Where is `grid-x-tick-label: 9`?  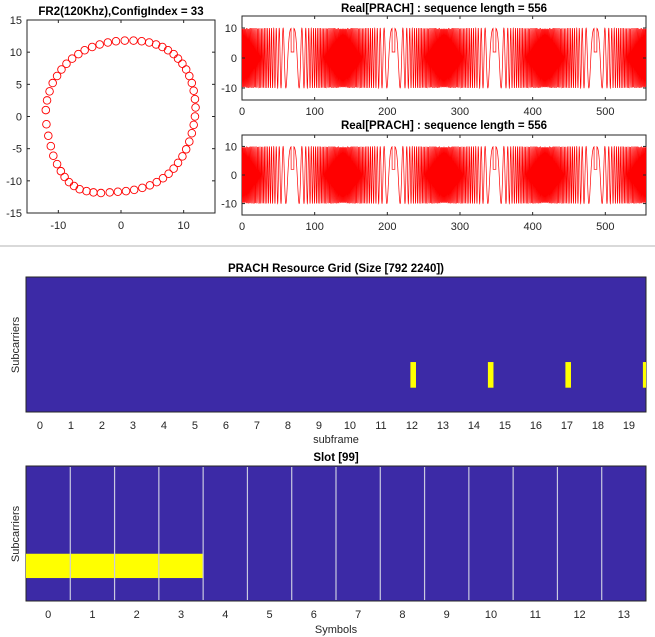 grid-x-tick-label: 9 is located at coordinates (319, 426).